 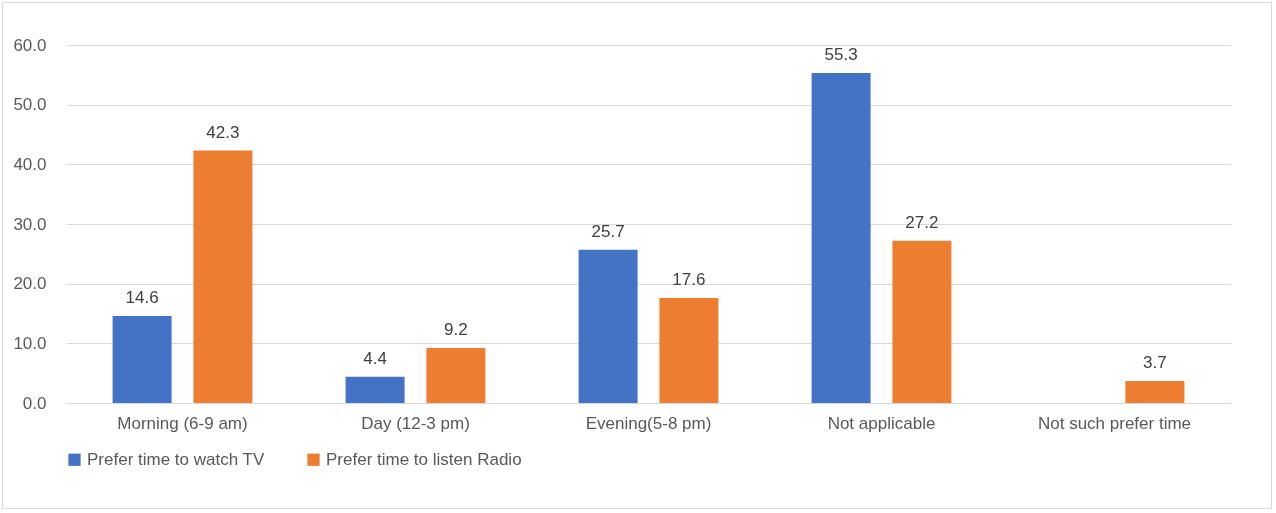 What do you see at coordinates (30, 343) in the screenshot?
I see `y-tick-label: 10.0` at bounding box center [30, 343].